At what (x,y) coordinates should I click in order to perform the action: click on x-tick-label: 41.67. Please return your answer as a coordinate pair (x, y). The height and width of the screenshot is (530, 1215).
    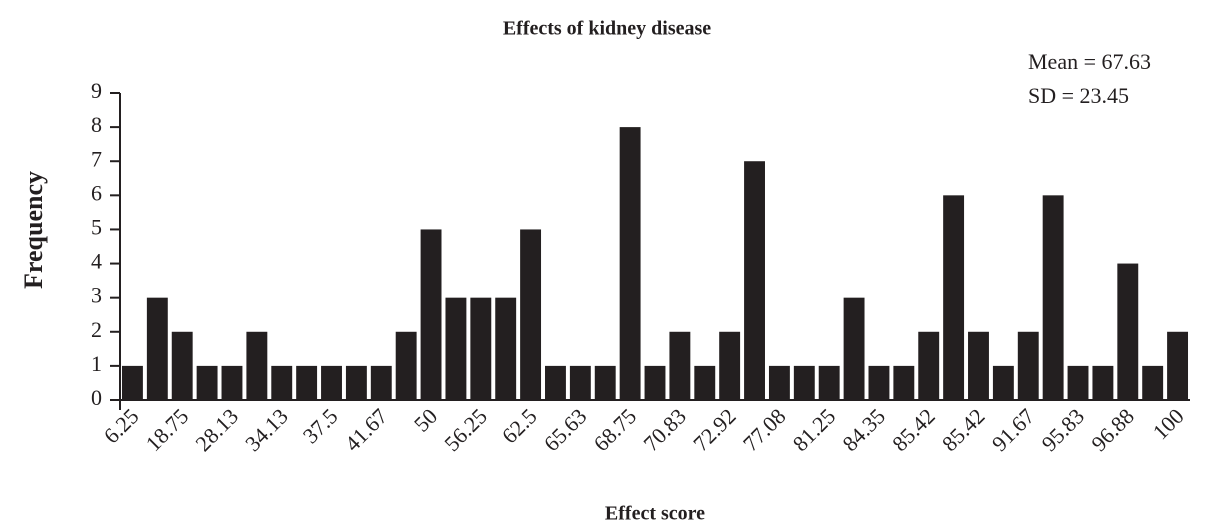
    Looking at the image, I should click on (366, 429).